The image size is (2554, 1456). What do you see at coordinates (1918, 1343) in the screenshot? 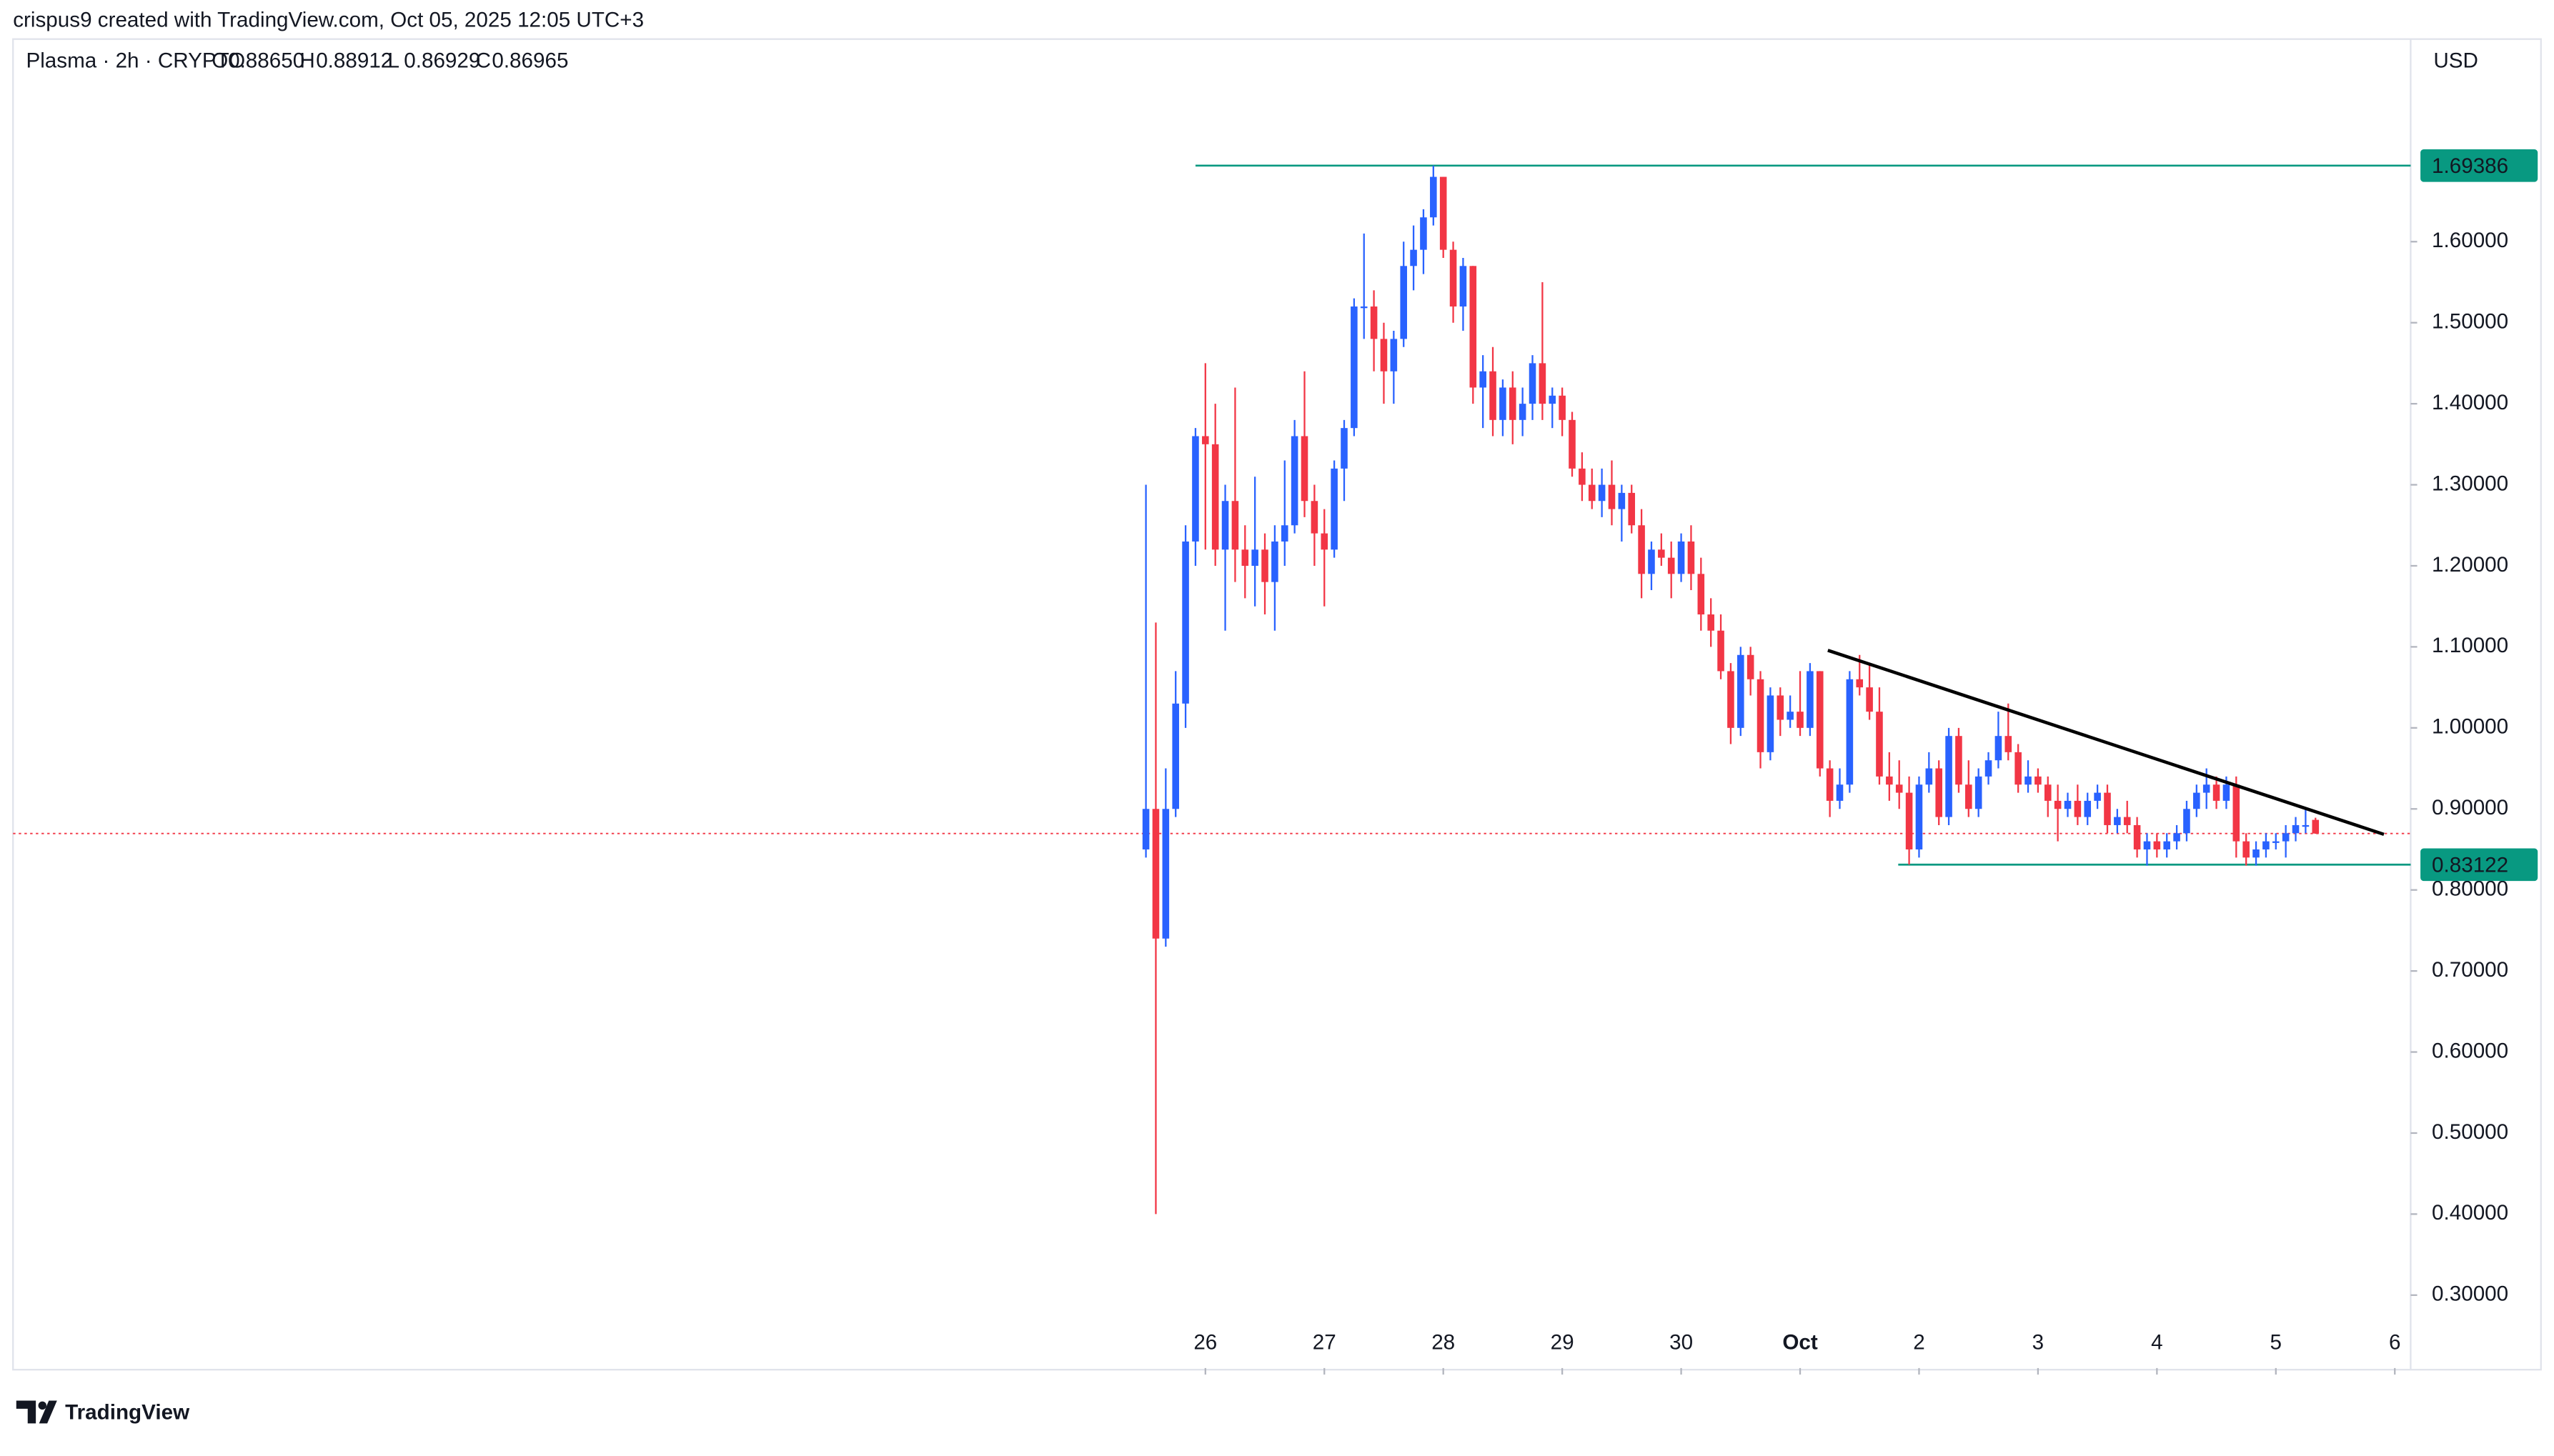
I see `x-tick-label: 2` at bounding box center [1918, 1343].